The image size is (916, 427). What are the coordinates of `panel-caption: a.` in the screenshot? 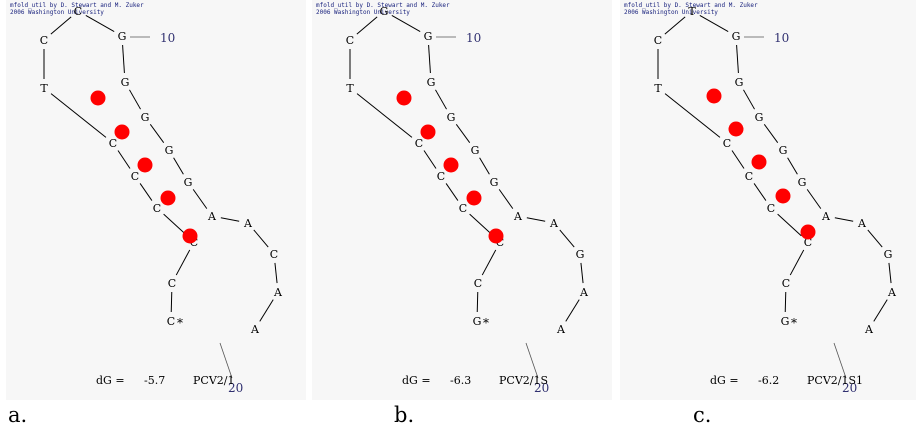 It's located at (18, 415).